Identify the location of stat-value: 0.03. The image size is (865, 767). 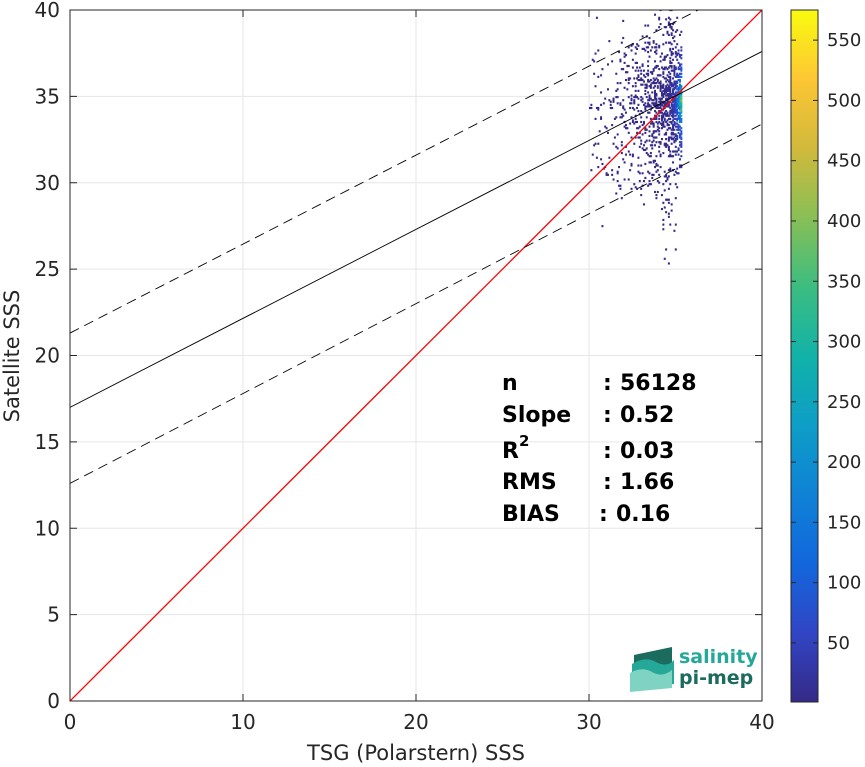
(647, 451).